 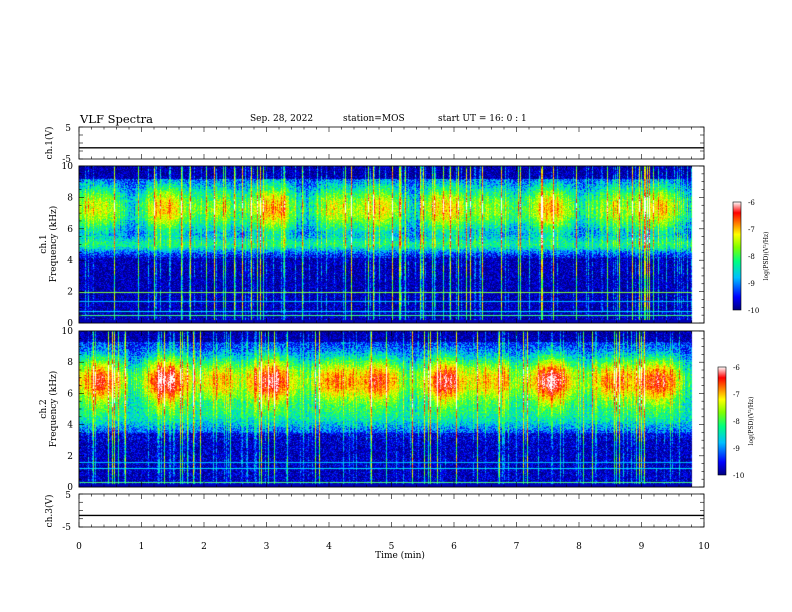 What do you see at coordinates (517, 547) in the screenshot?
I see `x-tick-label: 7` at bounding box center [517, 547].